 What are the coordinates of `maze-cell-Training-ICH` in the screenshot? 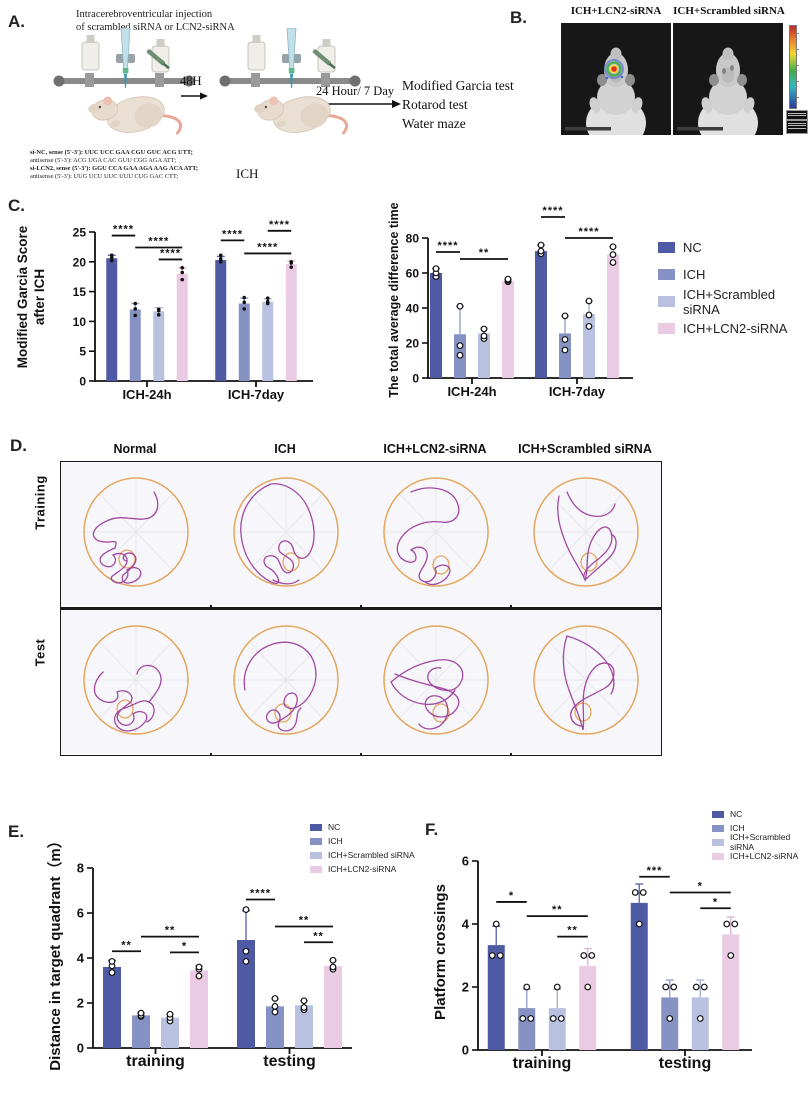 It's located at (286, 533).